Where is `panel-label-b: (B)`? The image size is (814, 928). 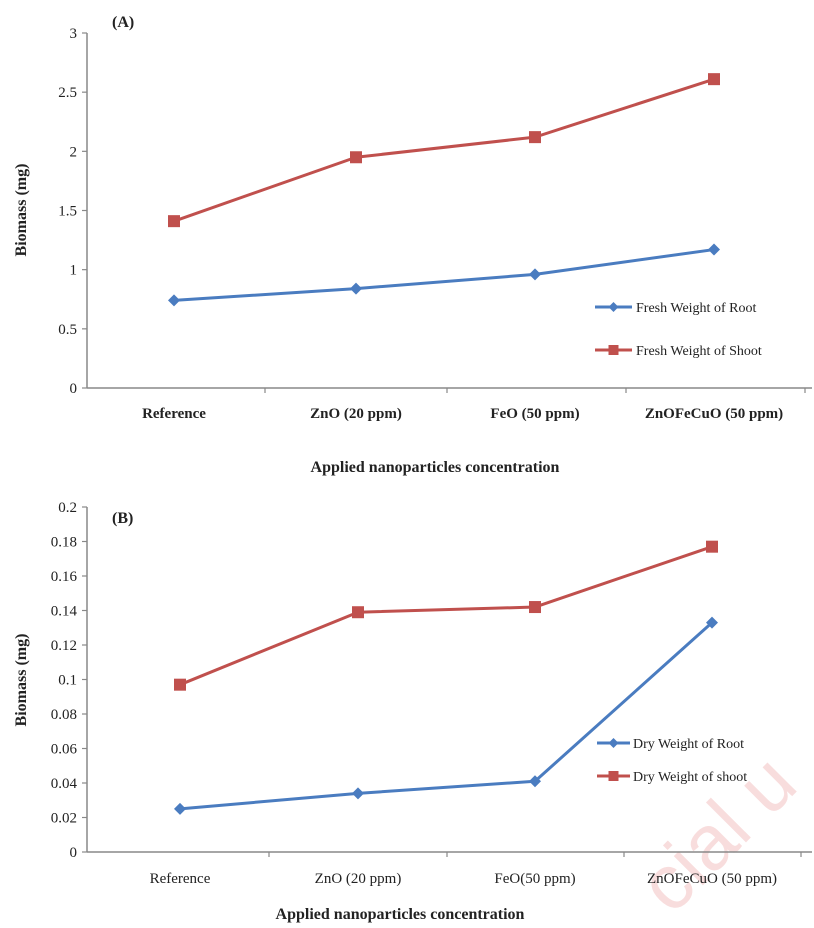 panel-label-b: (B) is located at coordinates (122, 518).